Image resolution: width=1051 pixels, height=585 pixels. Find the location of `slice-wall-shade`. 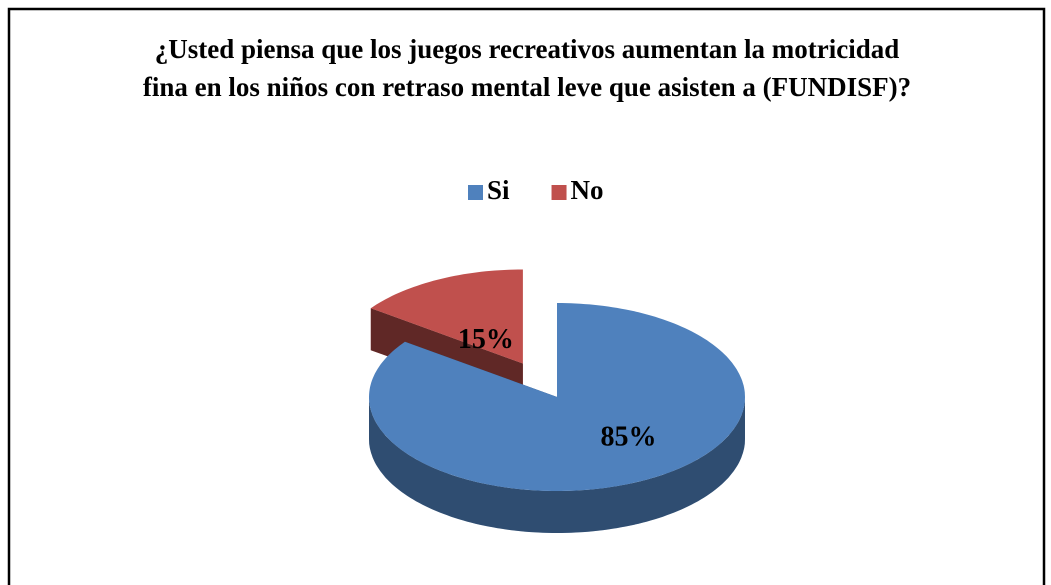

slice-wall-shade is located at coordinates (557, 465).